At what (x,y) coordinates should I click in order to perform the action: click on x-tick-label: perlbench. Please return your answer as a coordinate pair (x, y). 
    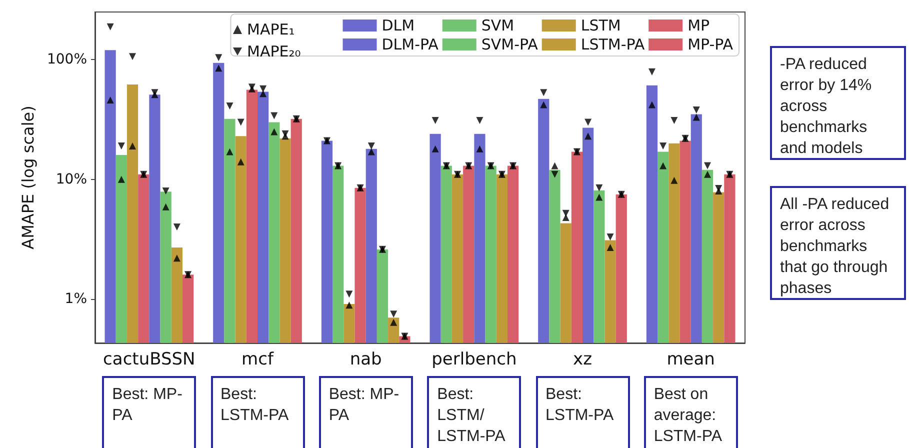
    Looking at the image, I should click on (474, 360).